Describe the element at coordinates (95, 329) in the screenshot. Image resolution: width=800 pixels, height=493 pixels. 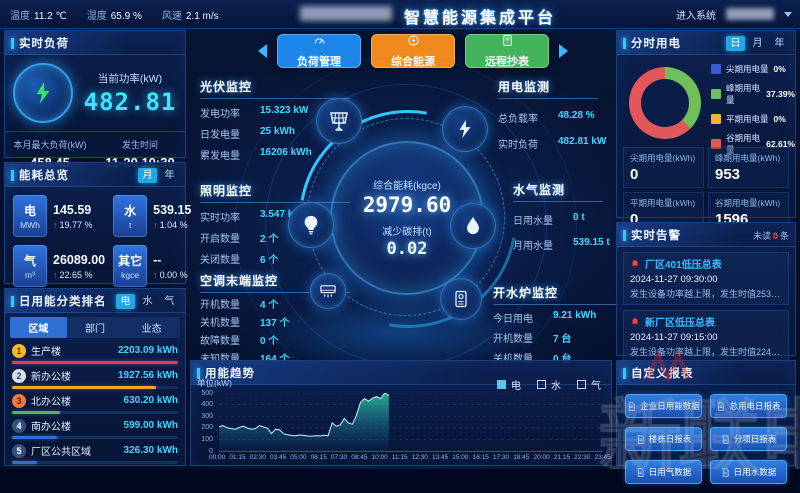
I see `column-tab-department: 部门` at that location.